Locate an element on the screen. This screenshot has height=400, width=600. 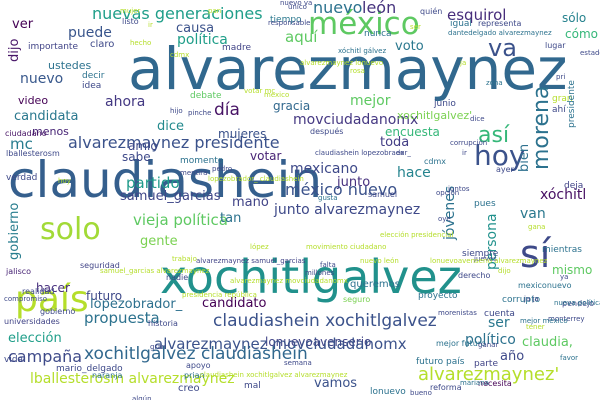
word: candidata is located at coordinates (46, 116).